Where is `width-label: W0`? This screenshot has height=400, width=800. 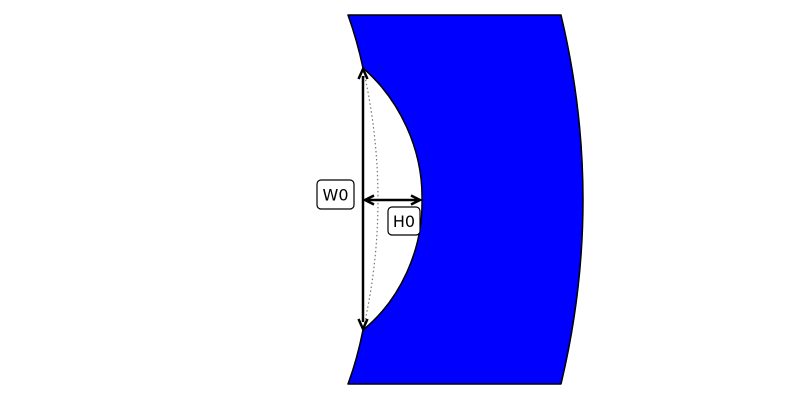 width-label: W0 is located at coordinates (335, 194).